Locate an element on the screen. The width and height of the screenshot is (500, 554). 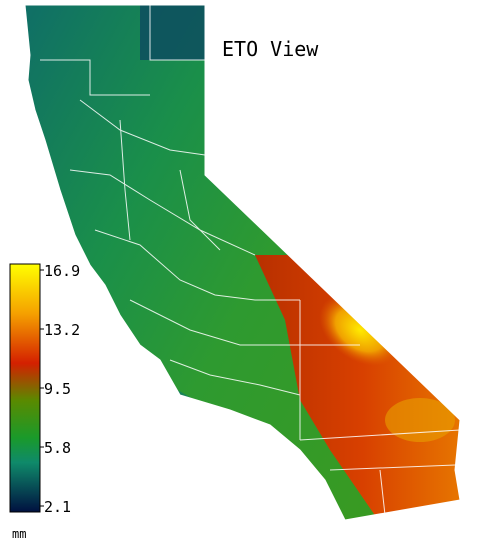
color-bar is located at coordinates (25, 388).